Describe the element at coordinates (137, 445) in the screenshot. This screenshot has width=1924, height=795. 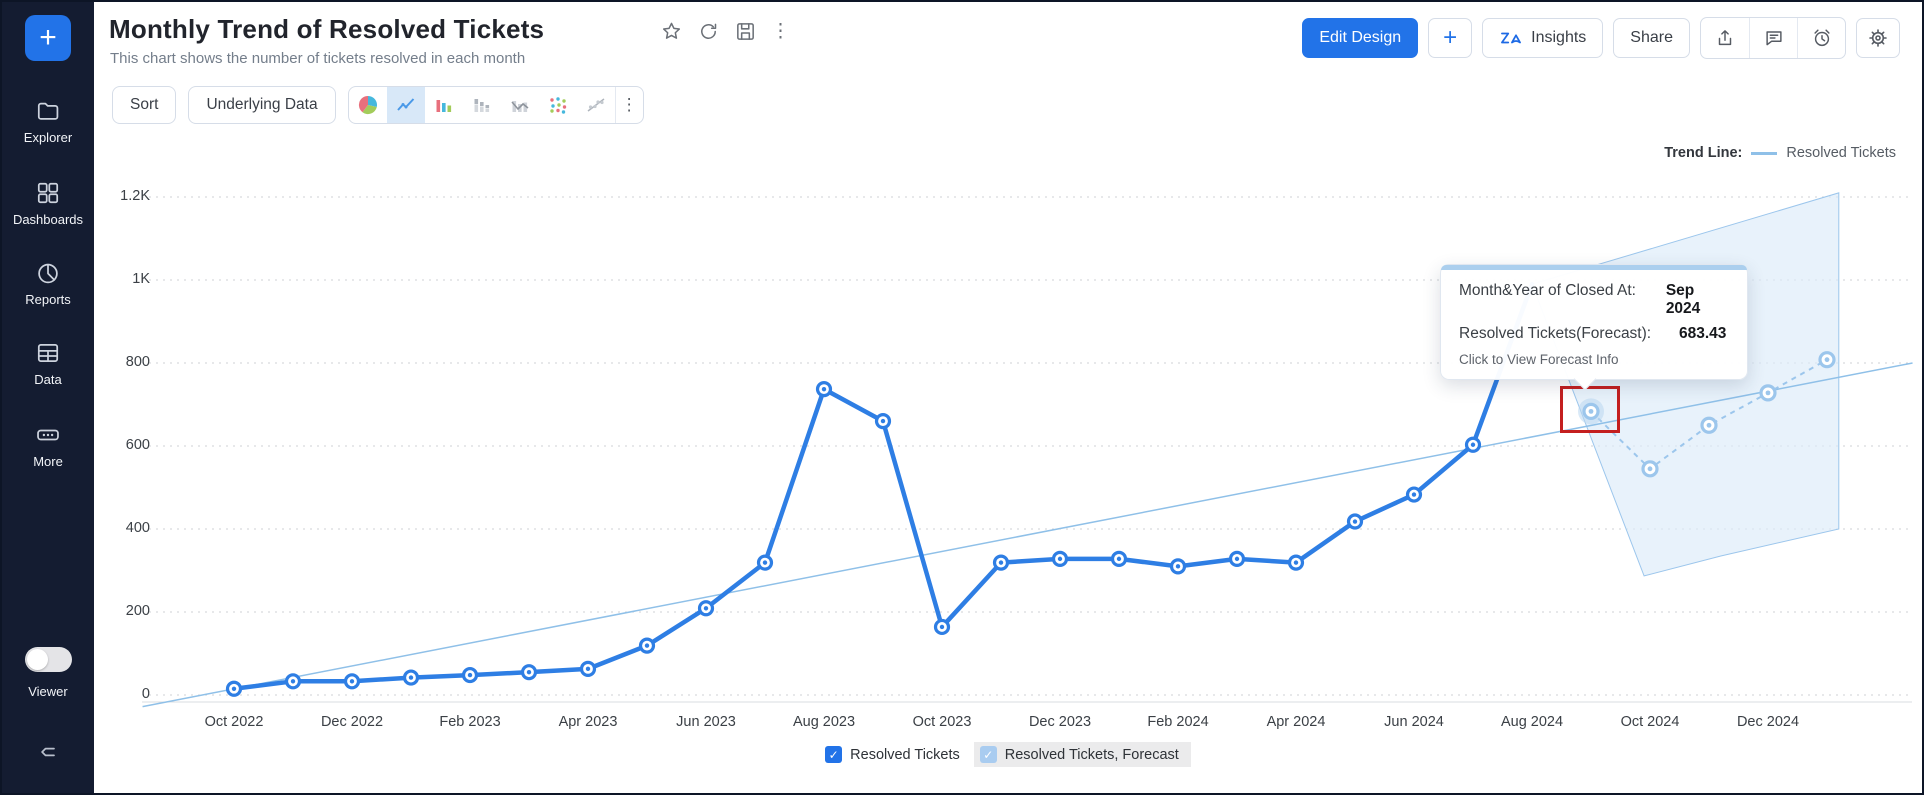
I see `y-tick-label: 600` at that location.